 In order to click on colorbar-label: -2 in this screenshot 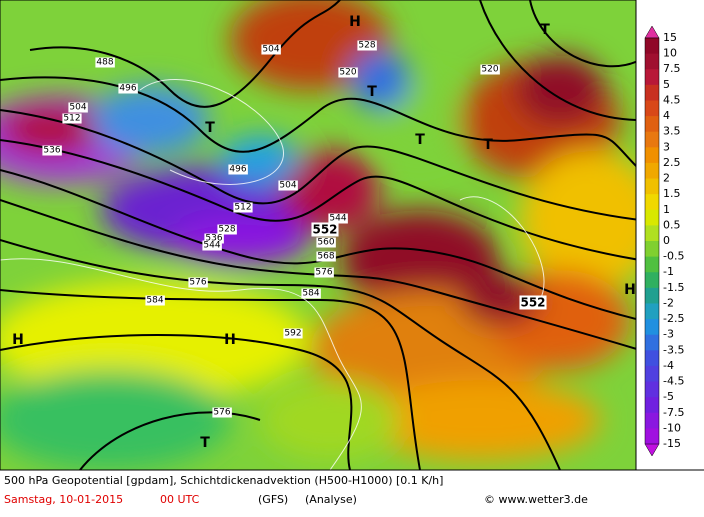, I will do `click(668, 302)`.